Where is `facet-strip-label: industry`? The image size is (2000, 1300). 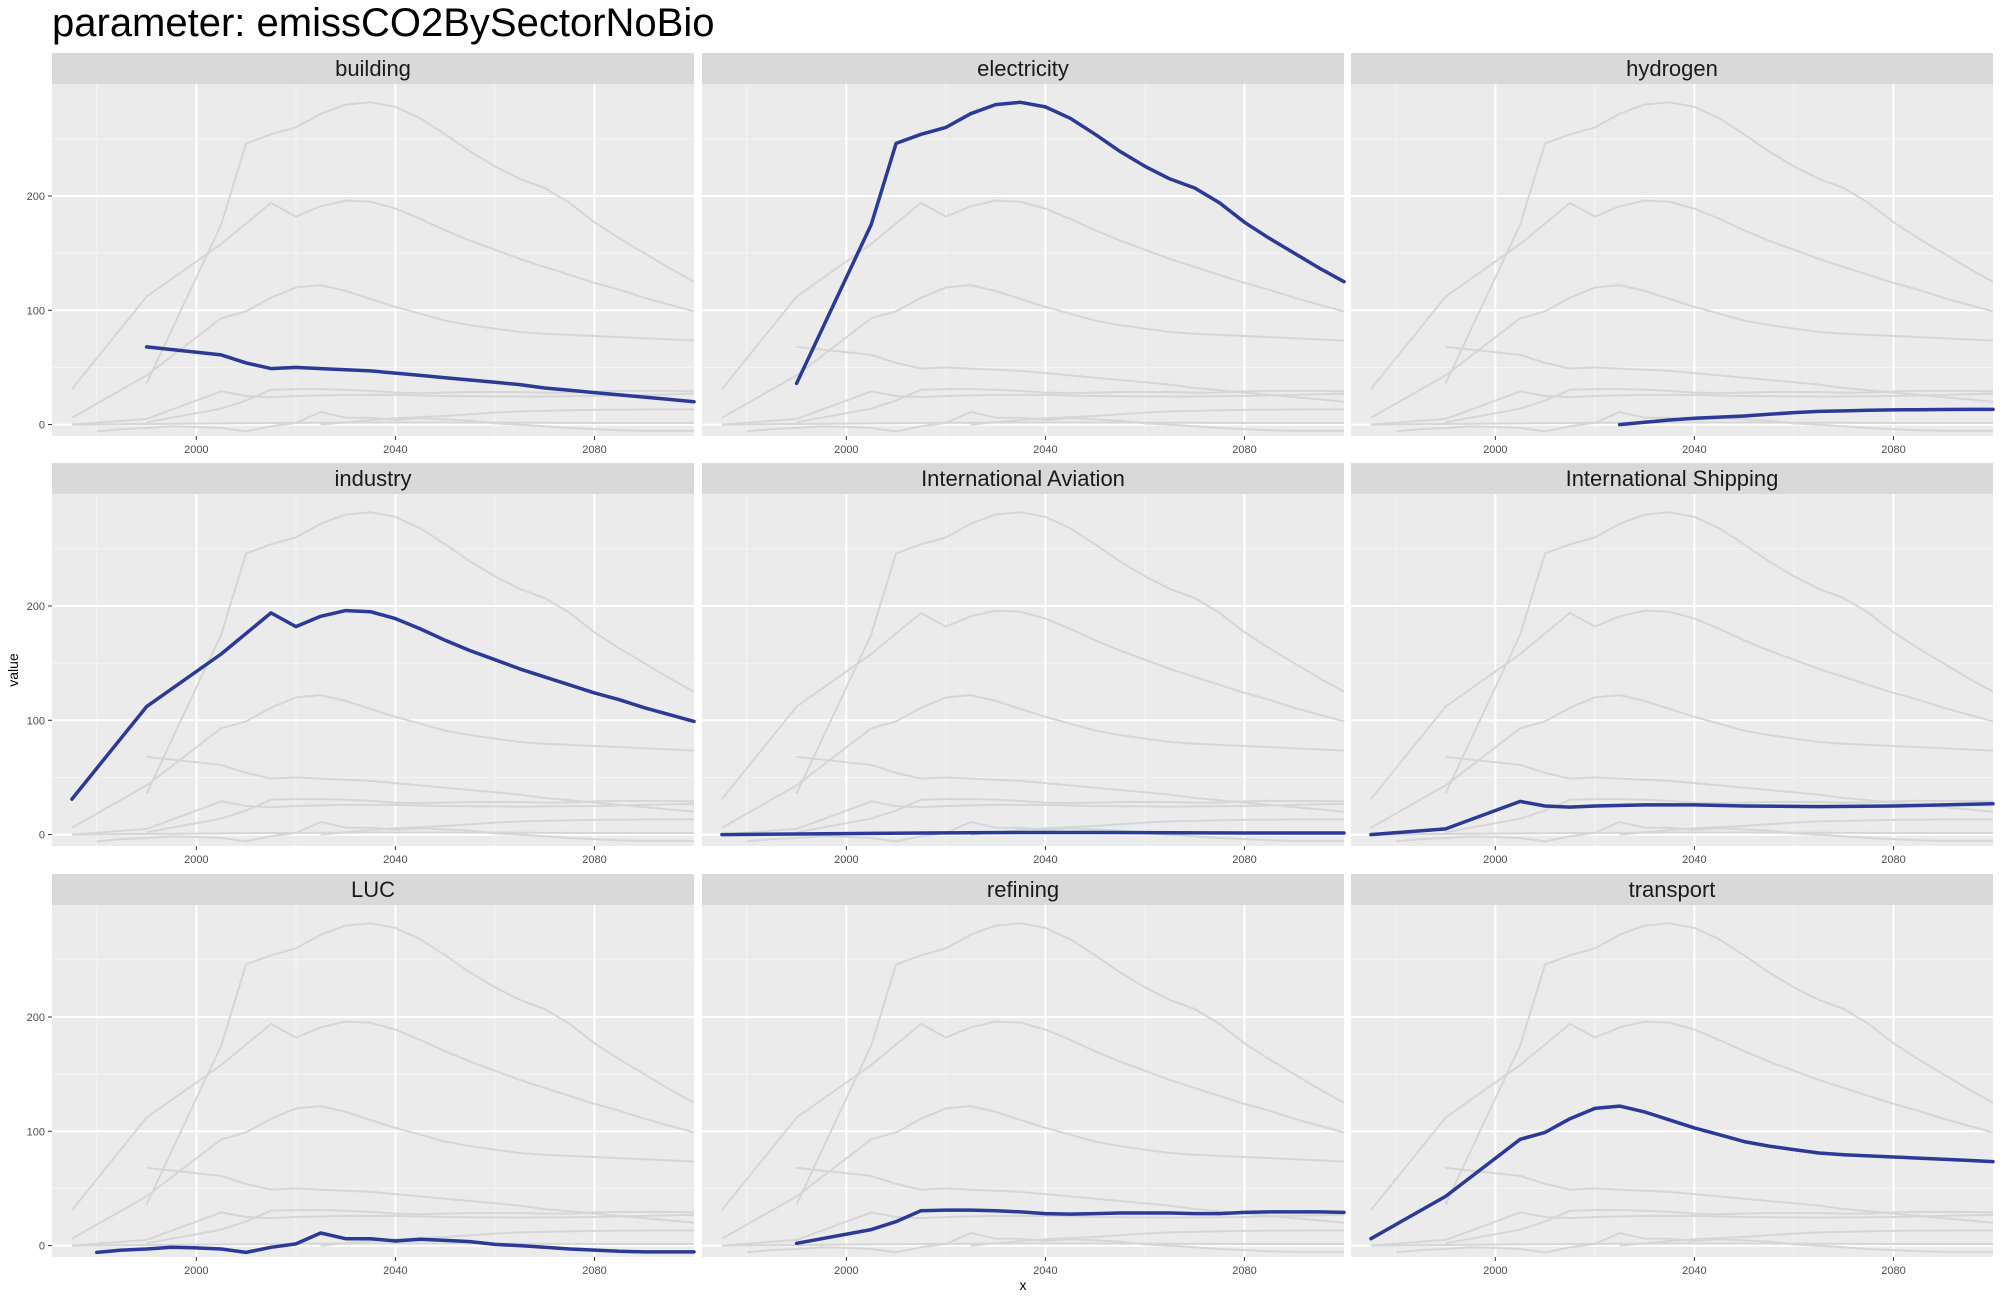 facet-strip-label: industry is located at coordinates (372, 478).